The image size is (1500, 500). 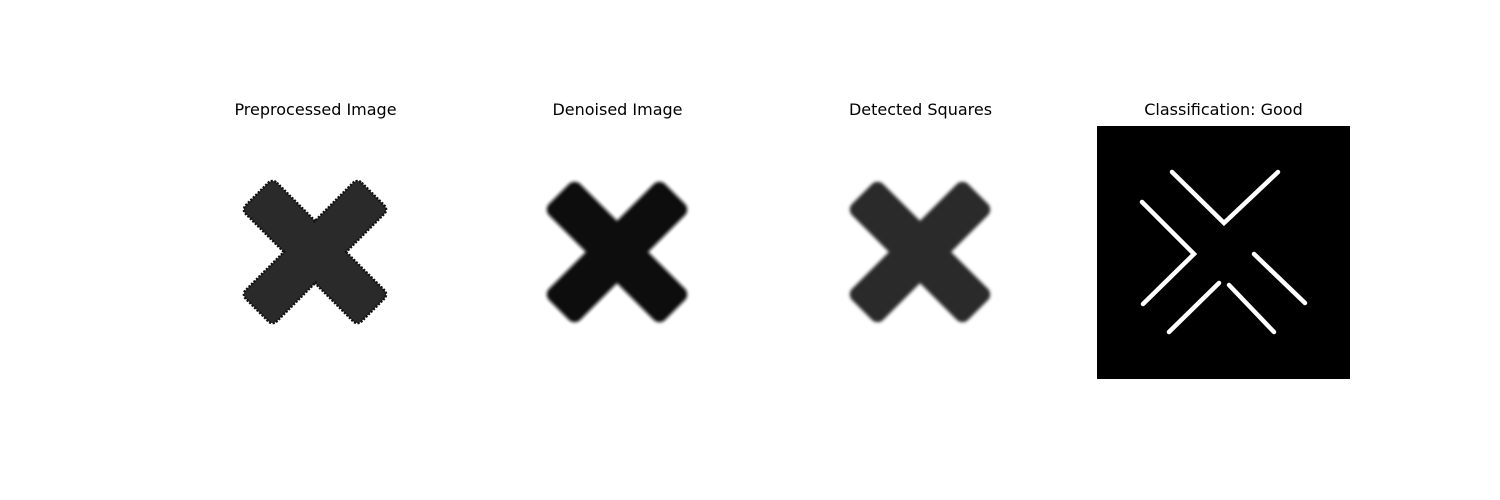 I want to click on panel-classification: Classification: Good, so click(x=1223, y=239).